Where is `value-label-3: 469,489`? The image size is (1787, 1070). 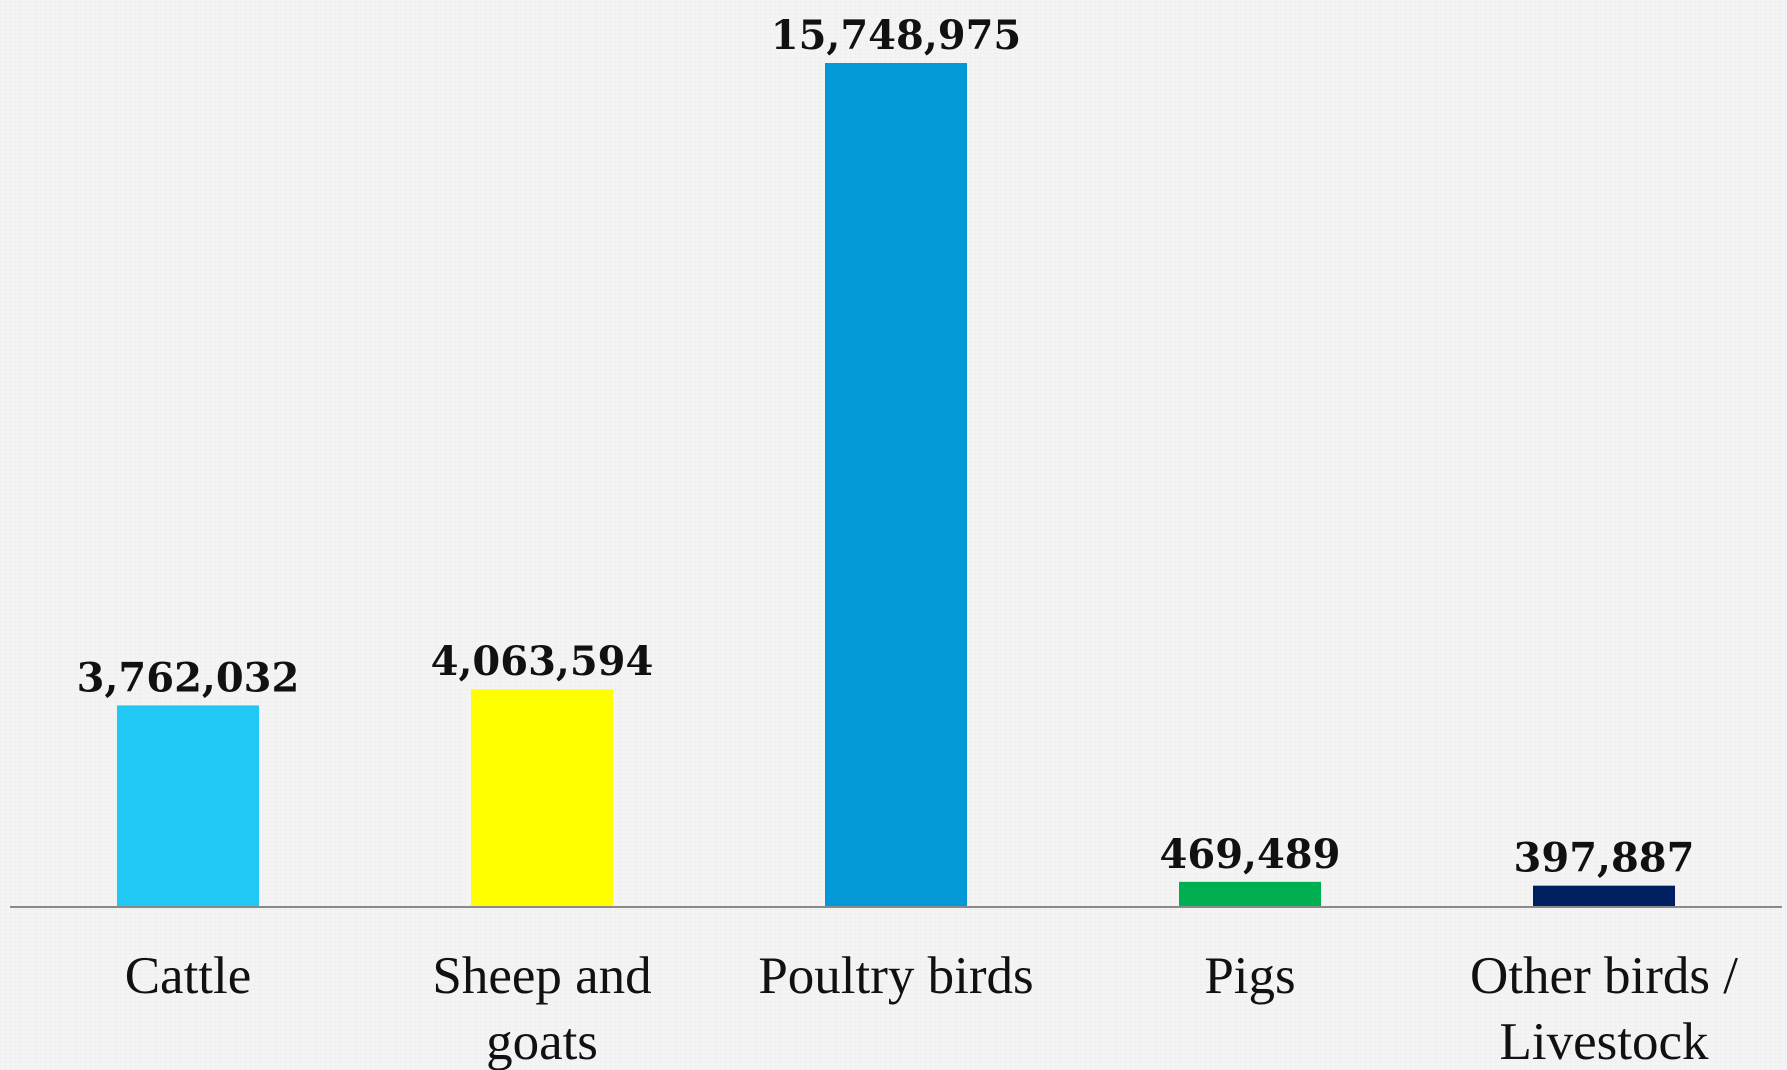
value-label-3: 469,489 is located at coordinates (1250, 854).